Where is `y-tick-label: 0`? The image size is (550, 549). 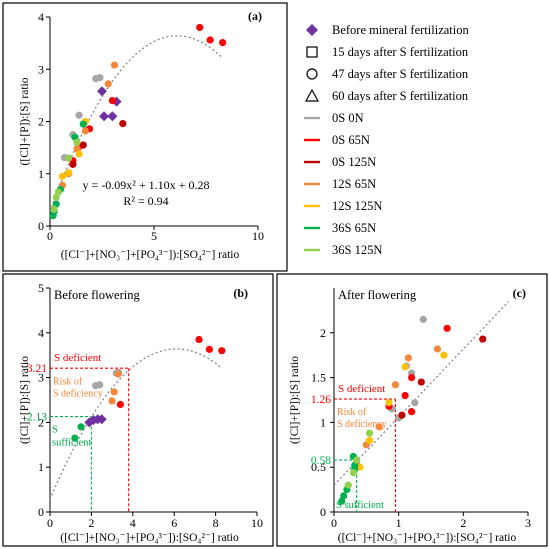
y-tick-label: 0 is located at coordinates (323, 512).